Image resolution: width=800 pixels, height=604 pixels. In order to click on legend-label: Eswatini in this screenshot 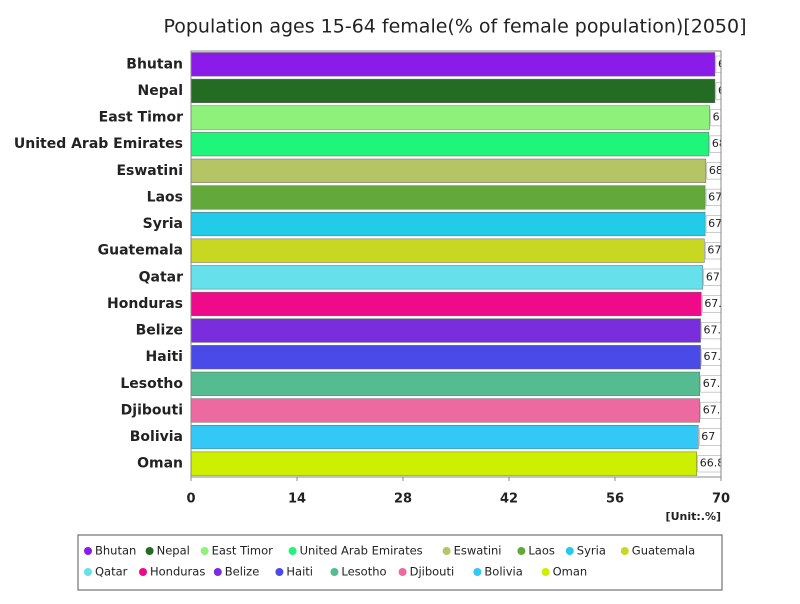, I will do `click(478, 551)`.